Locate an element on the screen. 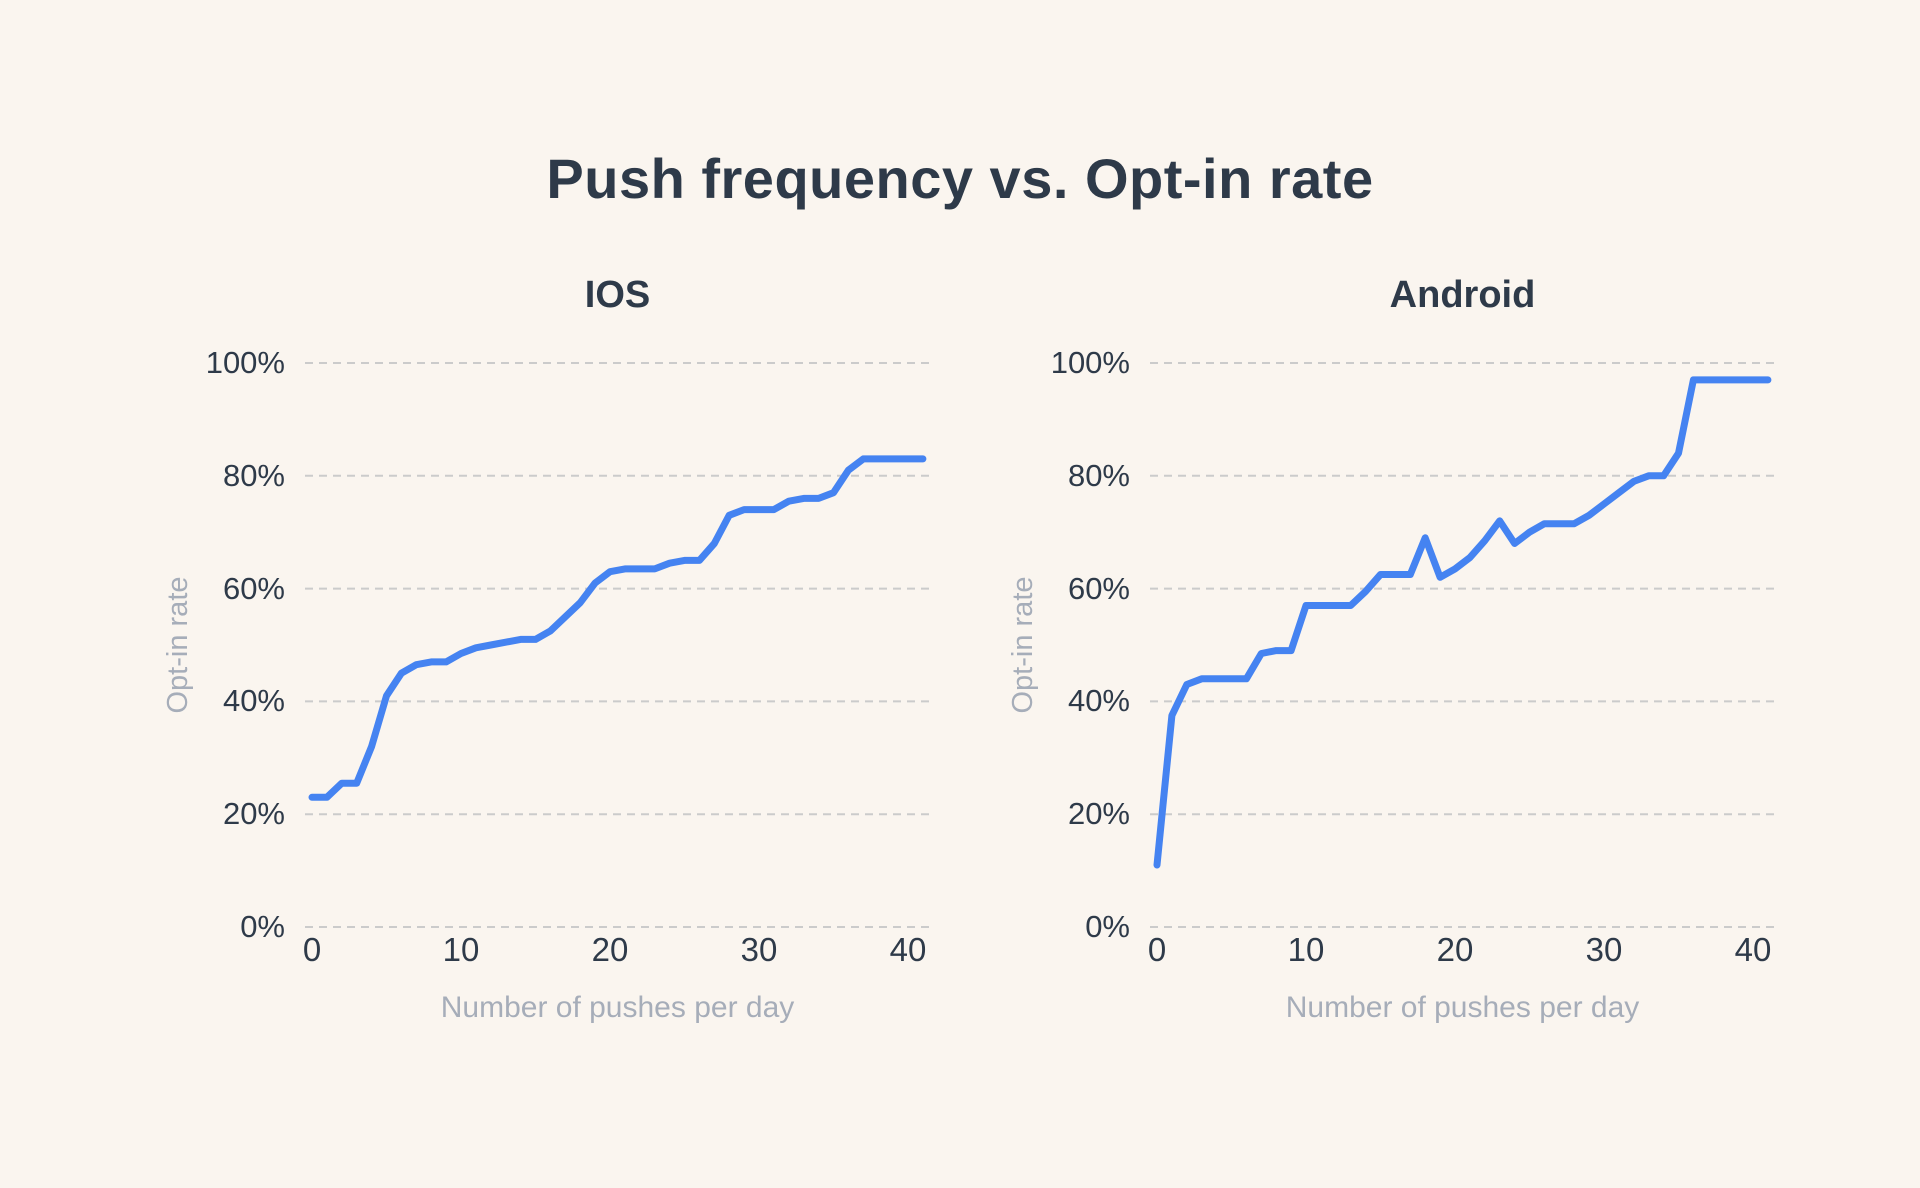  chart-subtitle: IOS is located at coordinates (617, 295).